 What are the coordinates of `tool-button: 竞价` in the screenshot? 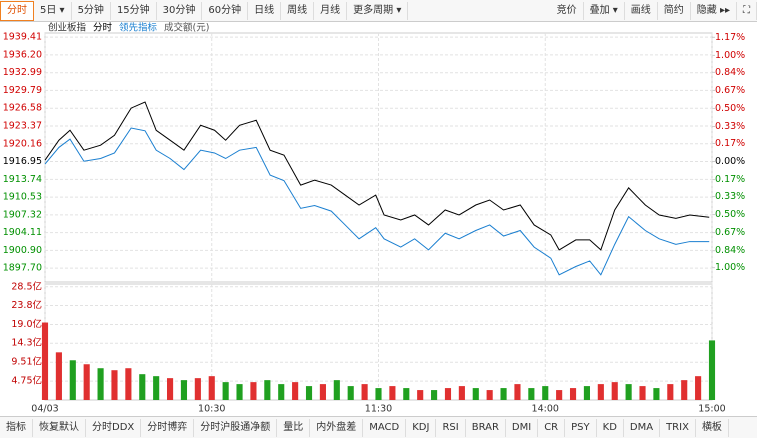 It's located at (567, 10).